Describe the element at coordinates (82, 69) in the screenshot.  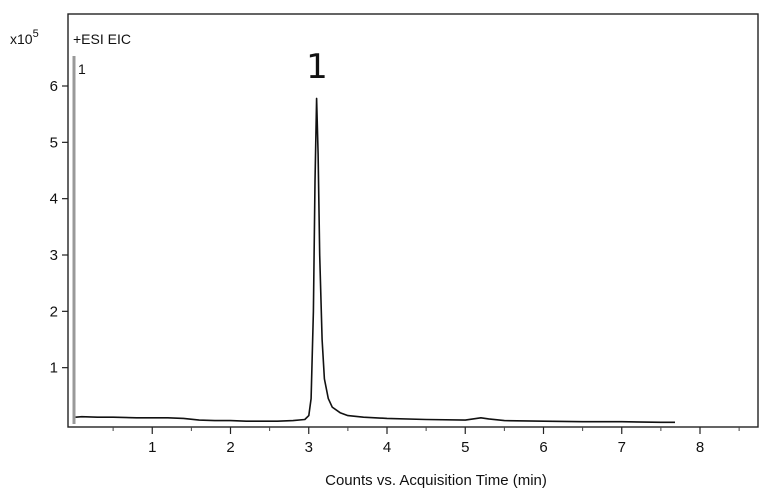
I see `series-index-label: 1` at that location.